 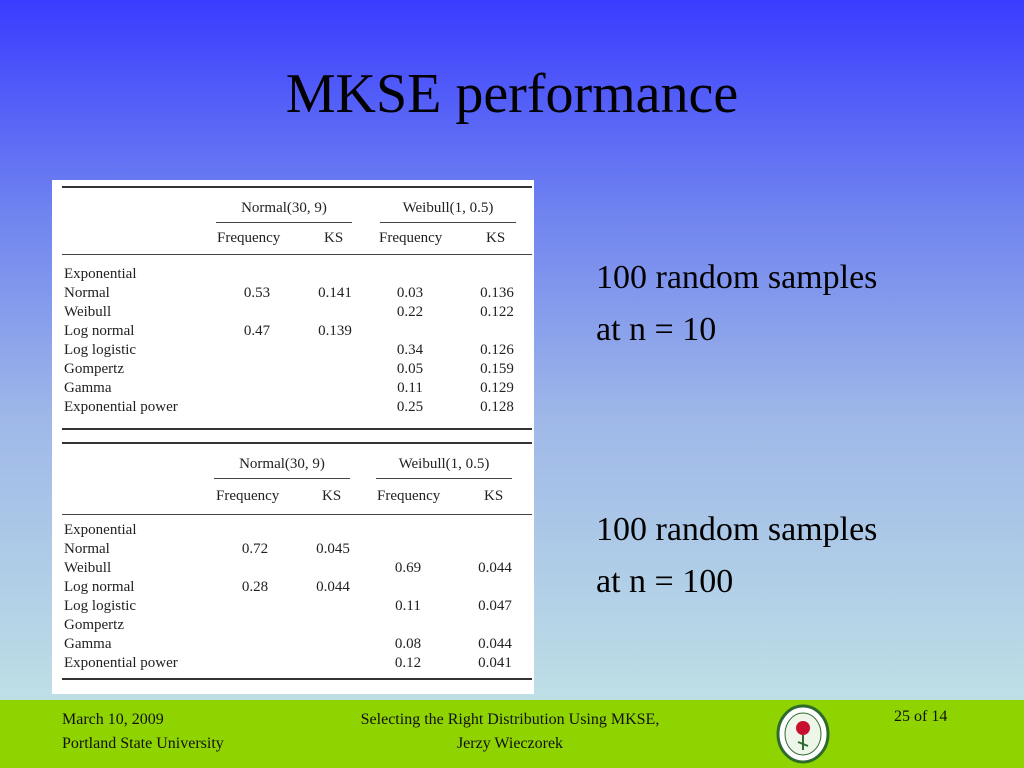 What do you see at coordinates (297, 313) in the screenshot?
I see `table-row: Weibull 0.22 0.122` at bounding box center [297, 313].